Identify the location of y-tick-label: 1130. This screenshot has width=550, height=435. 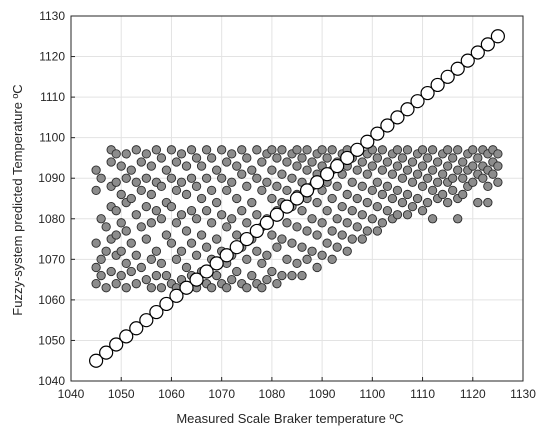
(52, 16).